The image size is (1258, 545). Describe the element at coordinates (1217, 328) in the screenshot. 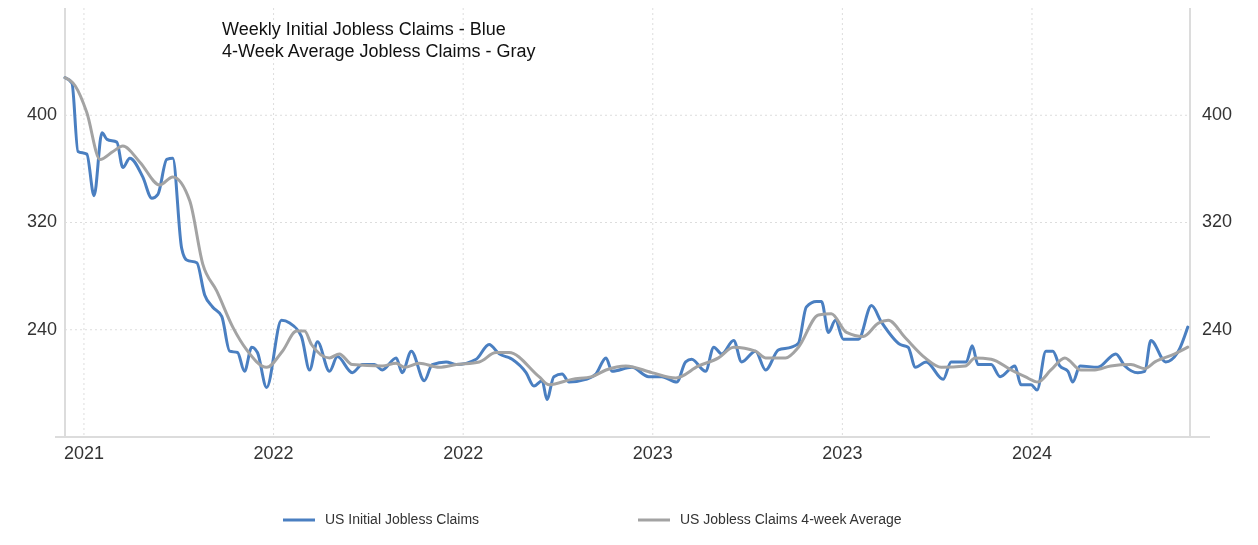

I see `y2-tick-label: 240` at that location.